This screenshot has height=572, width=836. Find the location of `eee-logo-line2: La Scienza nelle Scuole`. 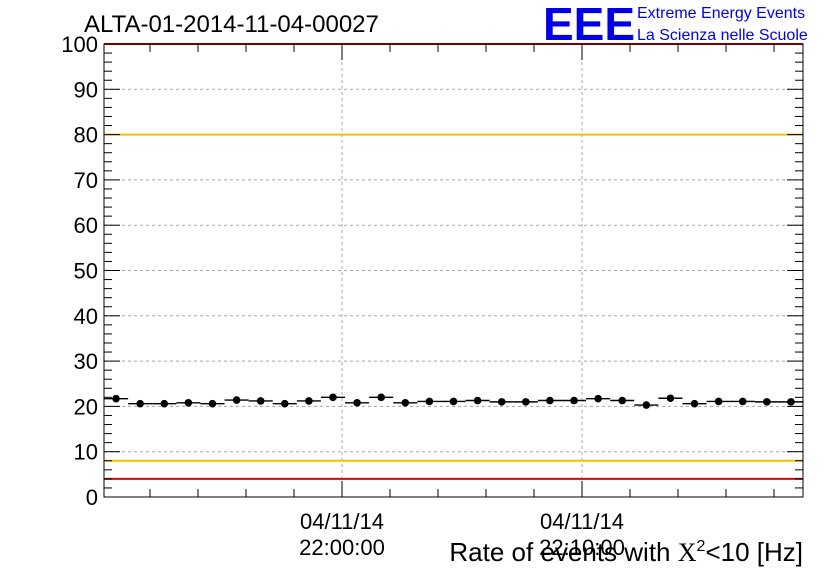

eee-logo-line2: La Scienza nelle Scuole is located at coordinates (722, 35).